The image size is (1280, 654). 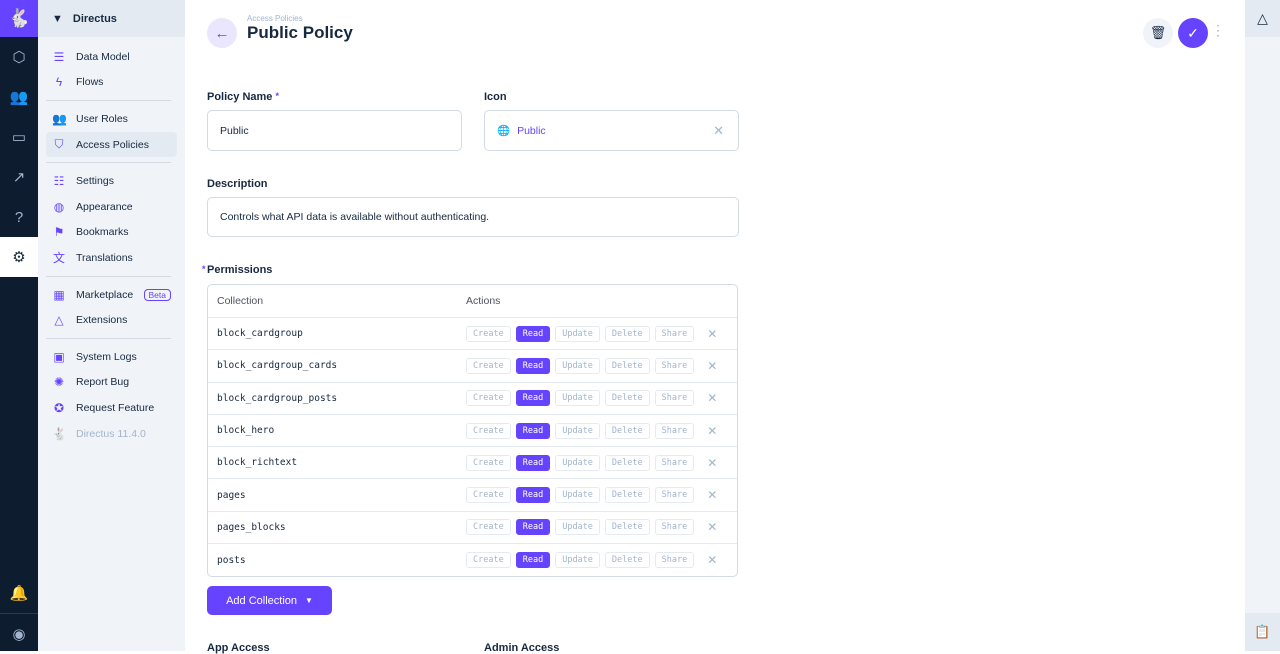 I want to click on delete-button: 🗑, so click(x=1158, y=33).